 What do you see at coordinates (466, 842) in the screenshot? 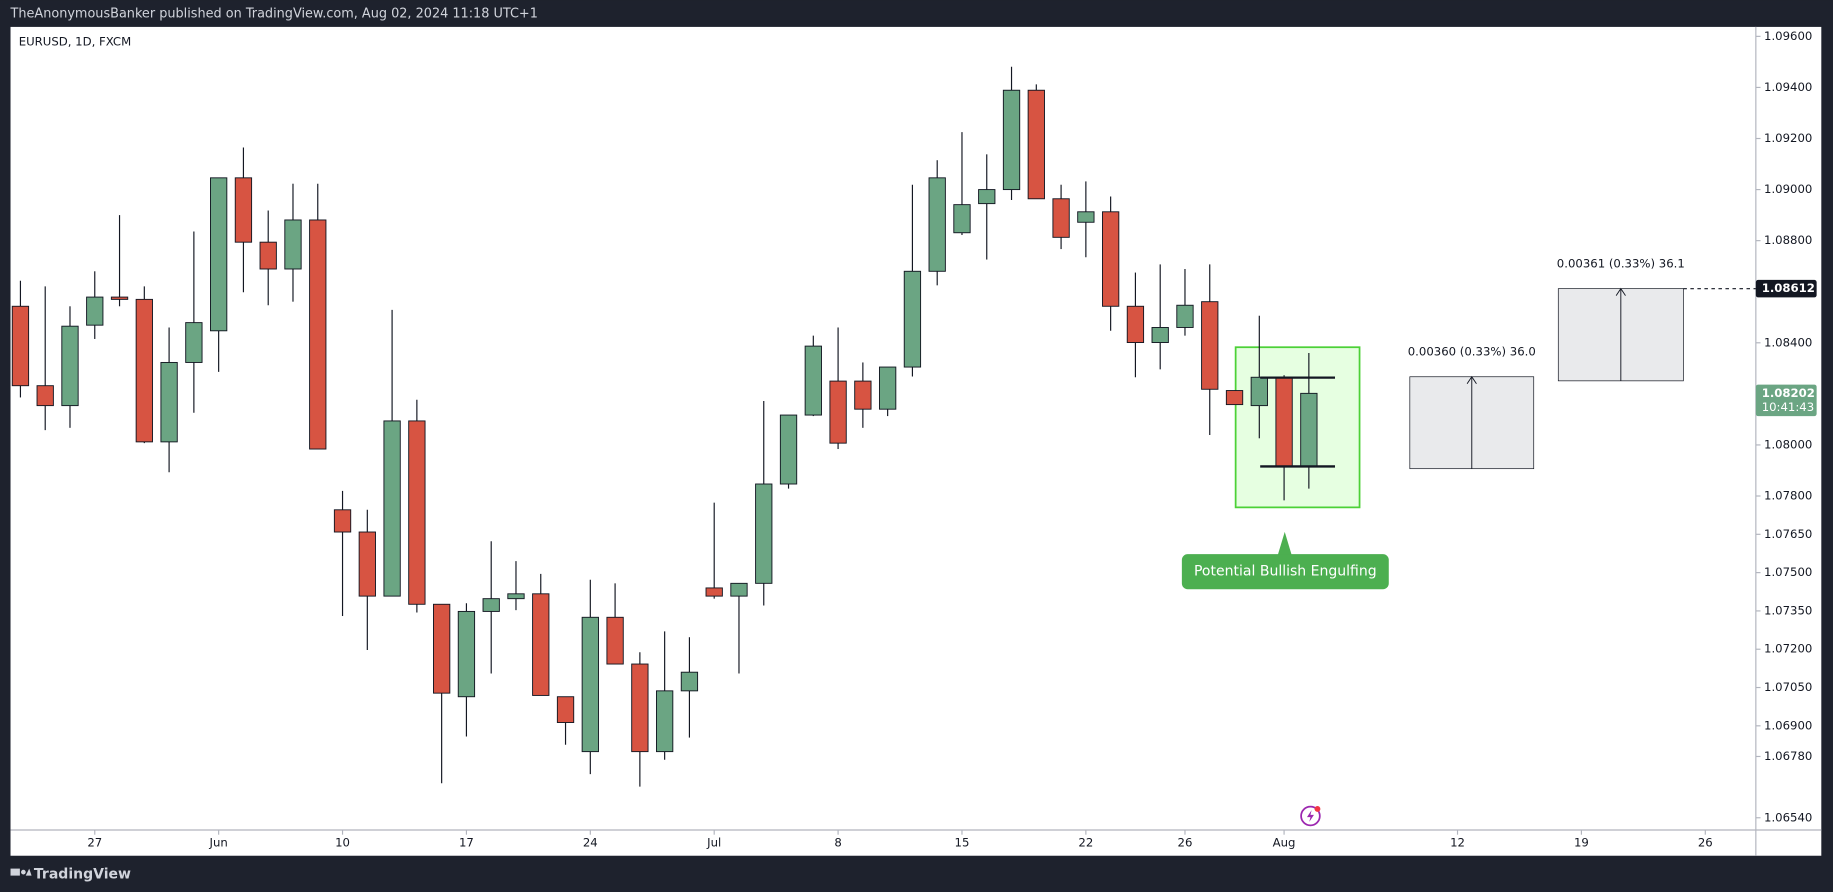
I see `x-tick-label: 17` at bounding box center [466, 842].